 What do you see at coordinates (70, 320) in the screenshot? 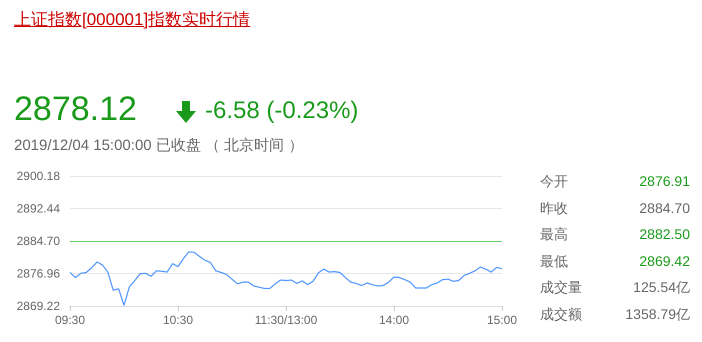
I see `x-tick-label: 09:30` at bounding box center [70, 320].